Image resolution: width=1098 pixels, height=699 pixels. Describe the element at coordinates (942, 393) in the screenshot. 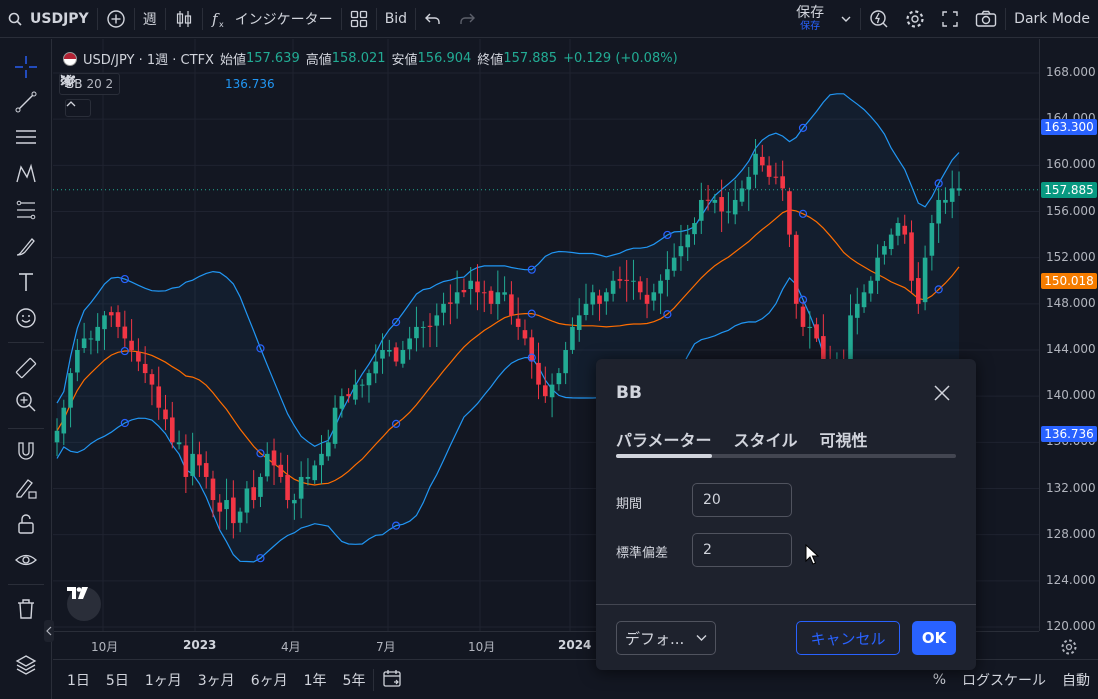

I see `close-button` at that location.